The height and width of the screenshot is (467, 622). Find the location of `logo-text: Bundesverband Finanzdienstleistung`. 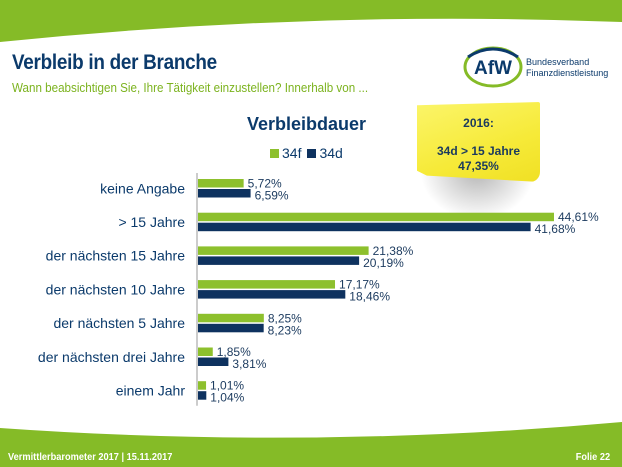

logo-text: Bundesverband Finanzdienstleistung is located at coordinates (567, 68).